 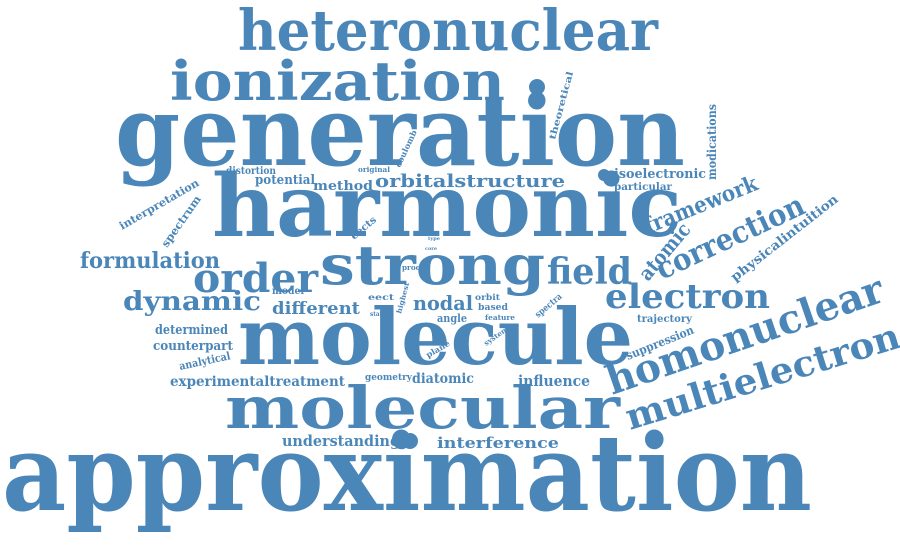 I want to click on word-diatomic: diatomic, so click(x=443, y=379).